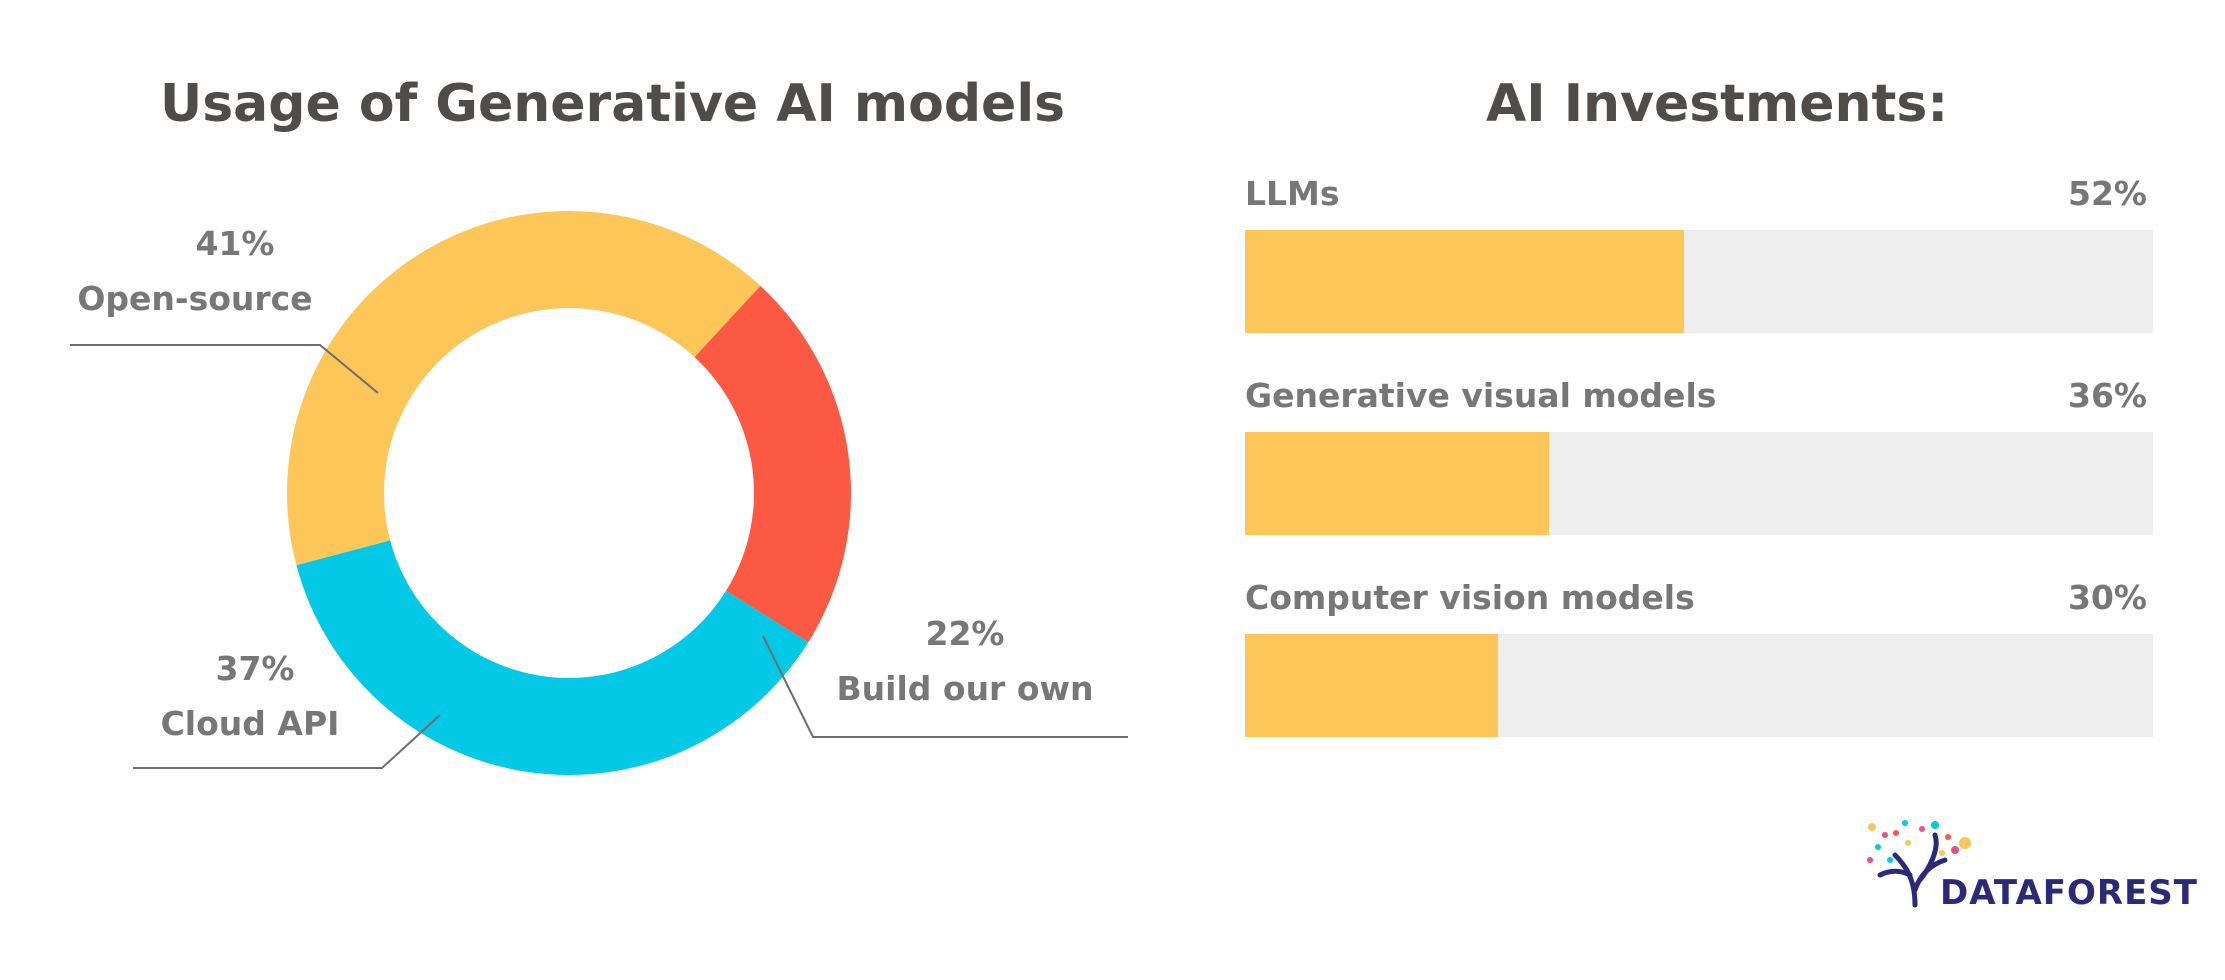  Describe the element at coordinates (2107, 193) in the screenshot. I see `bar-value-llms: 52%` at that location.